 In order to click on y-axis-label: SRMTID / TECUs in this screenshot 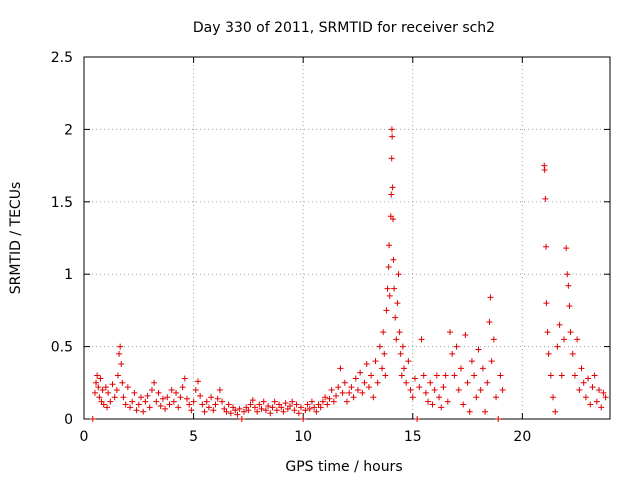, I will do `click(16, 238)`.